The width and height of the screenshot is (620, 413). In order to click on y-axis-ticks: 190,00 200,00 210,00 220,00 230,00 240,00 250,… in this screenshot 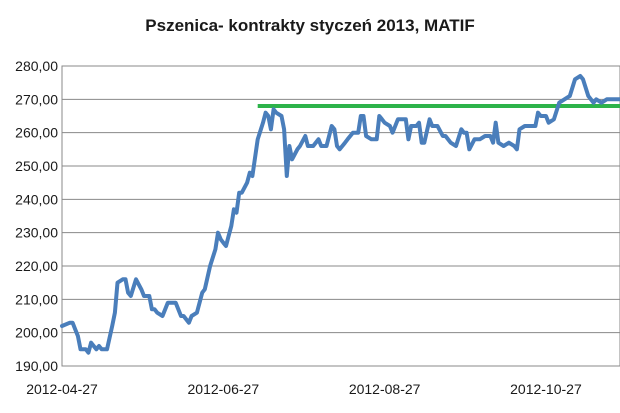, I will do `click(36, 216)`.